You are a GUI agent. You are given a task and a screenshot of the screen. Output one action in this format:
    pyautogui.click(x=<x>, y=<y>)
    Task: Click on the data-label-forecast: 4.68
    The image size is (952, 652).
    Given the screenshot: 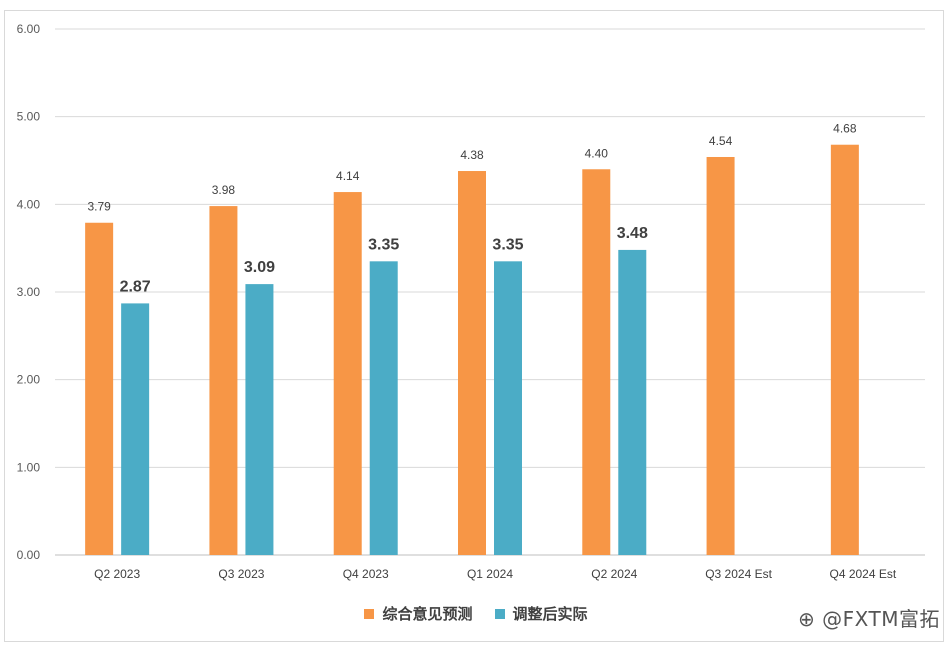 What is the action you would take?
    pyautogui.click(x=845, y=129)
    